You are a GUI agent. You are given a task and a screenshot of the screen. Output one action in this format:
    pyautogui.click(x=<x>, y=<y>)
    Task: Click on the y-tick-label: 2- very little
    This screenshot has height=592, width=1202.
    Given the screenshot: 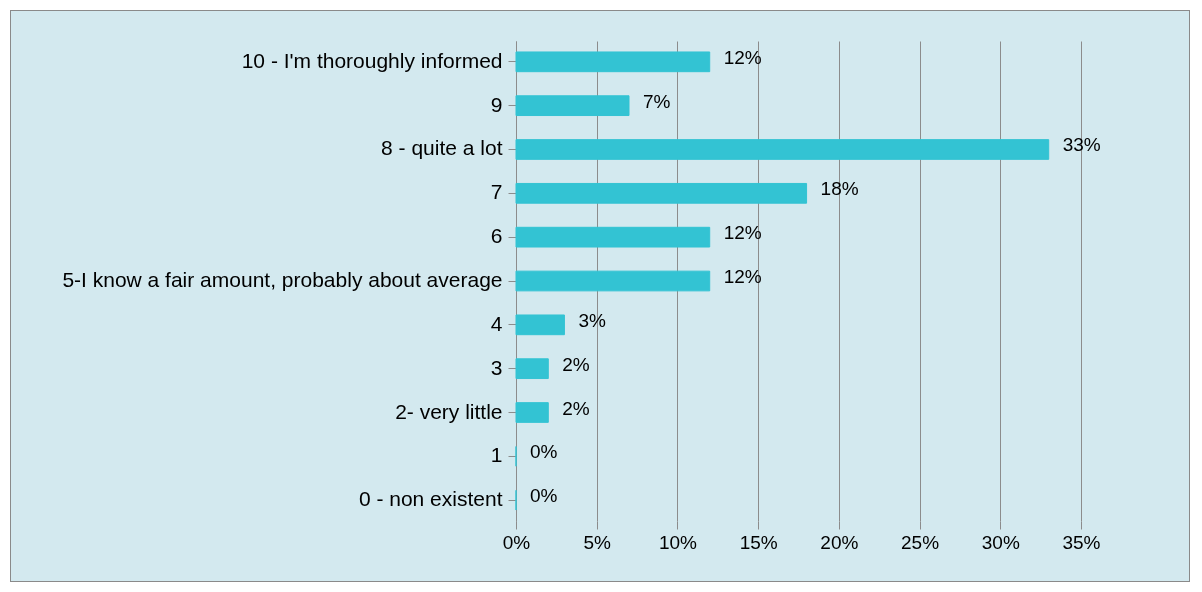 What is the action you would take?
    pyautogui.click(x=449, y=411)
    